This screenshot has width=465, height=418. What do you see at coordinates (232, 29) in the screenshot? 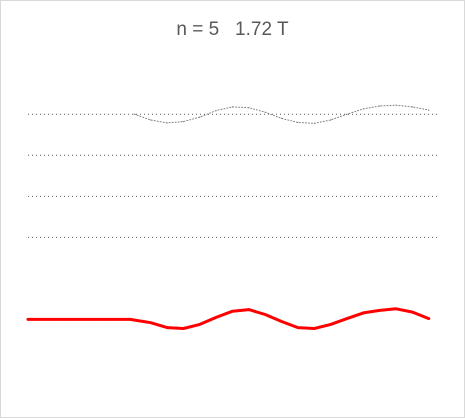
I see `chart-title: n = 5 1.72 T` at bounding box center [232, 29].